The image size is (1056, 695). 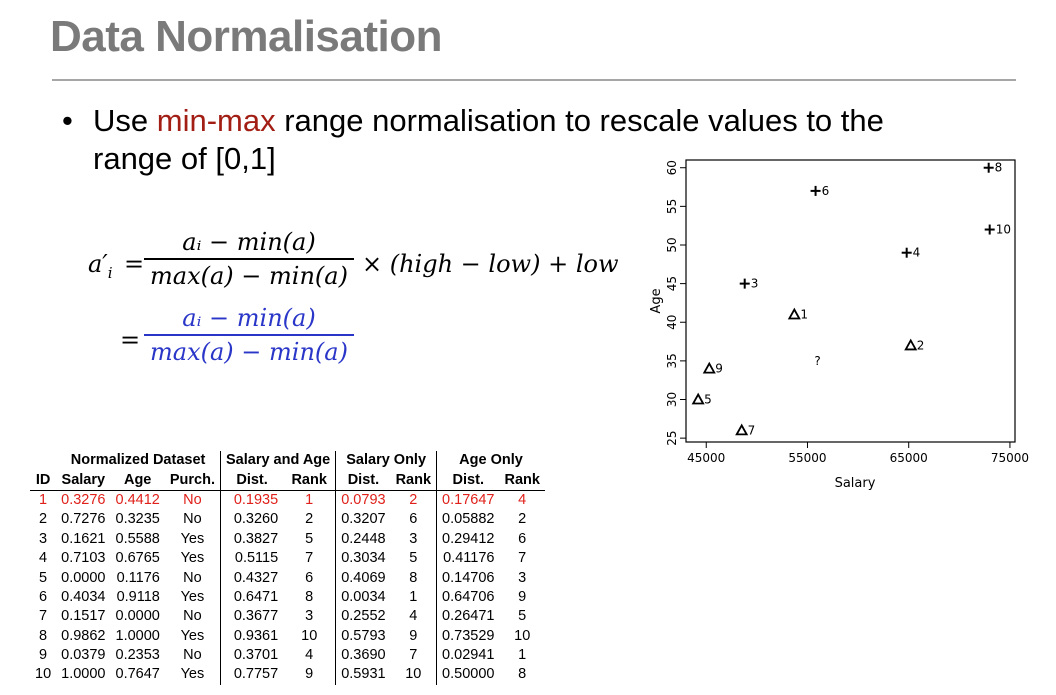 I want to click on table-cell: 0.0379, so click(x=83, y=655).